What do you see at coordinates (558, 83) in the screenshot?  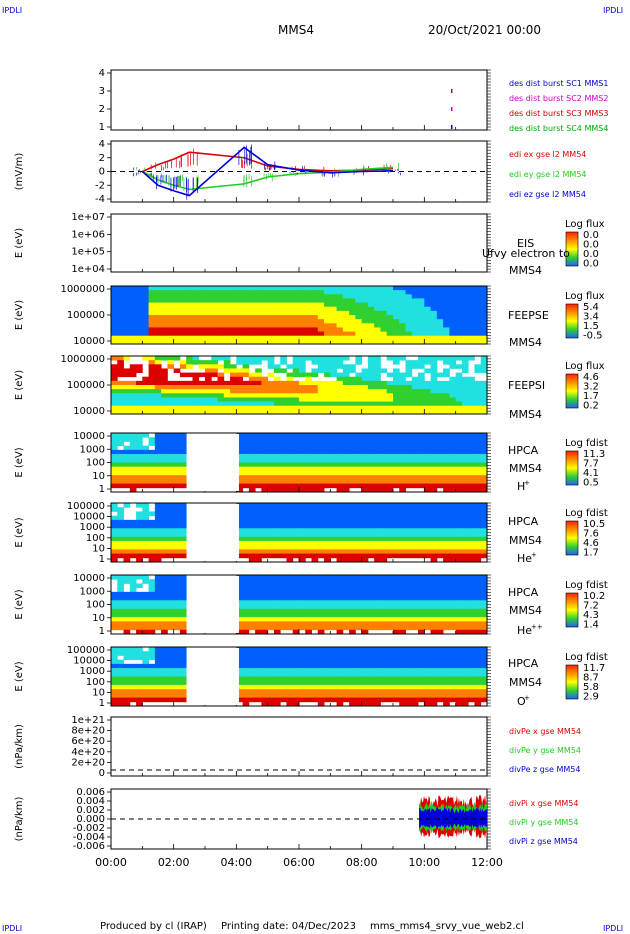 I see `burst-legend-1: des dist burst SC1 MMS1` at bounding box center [558, 83].